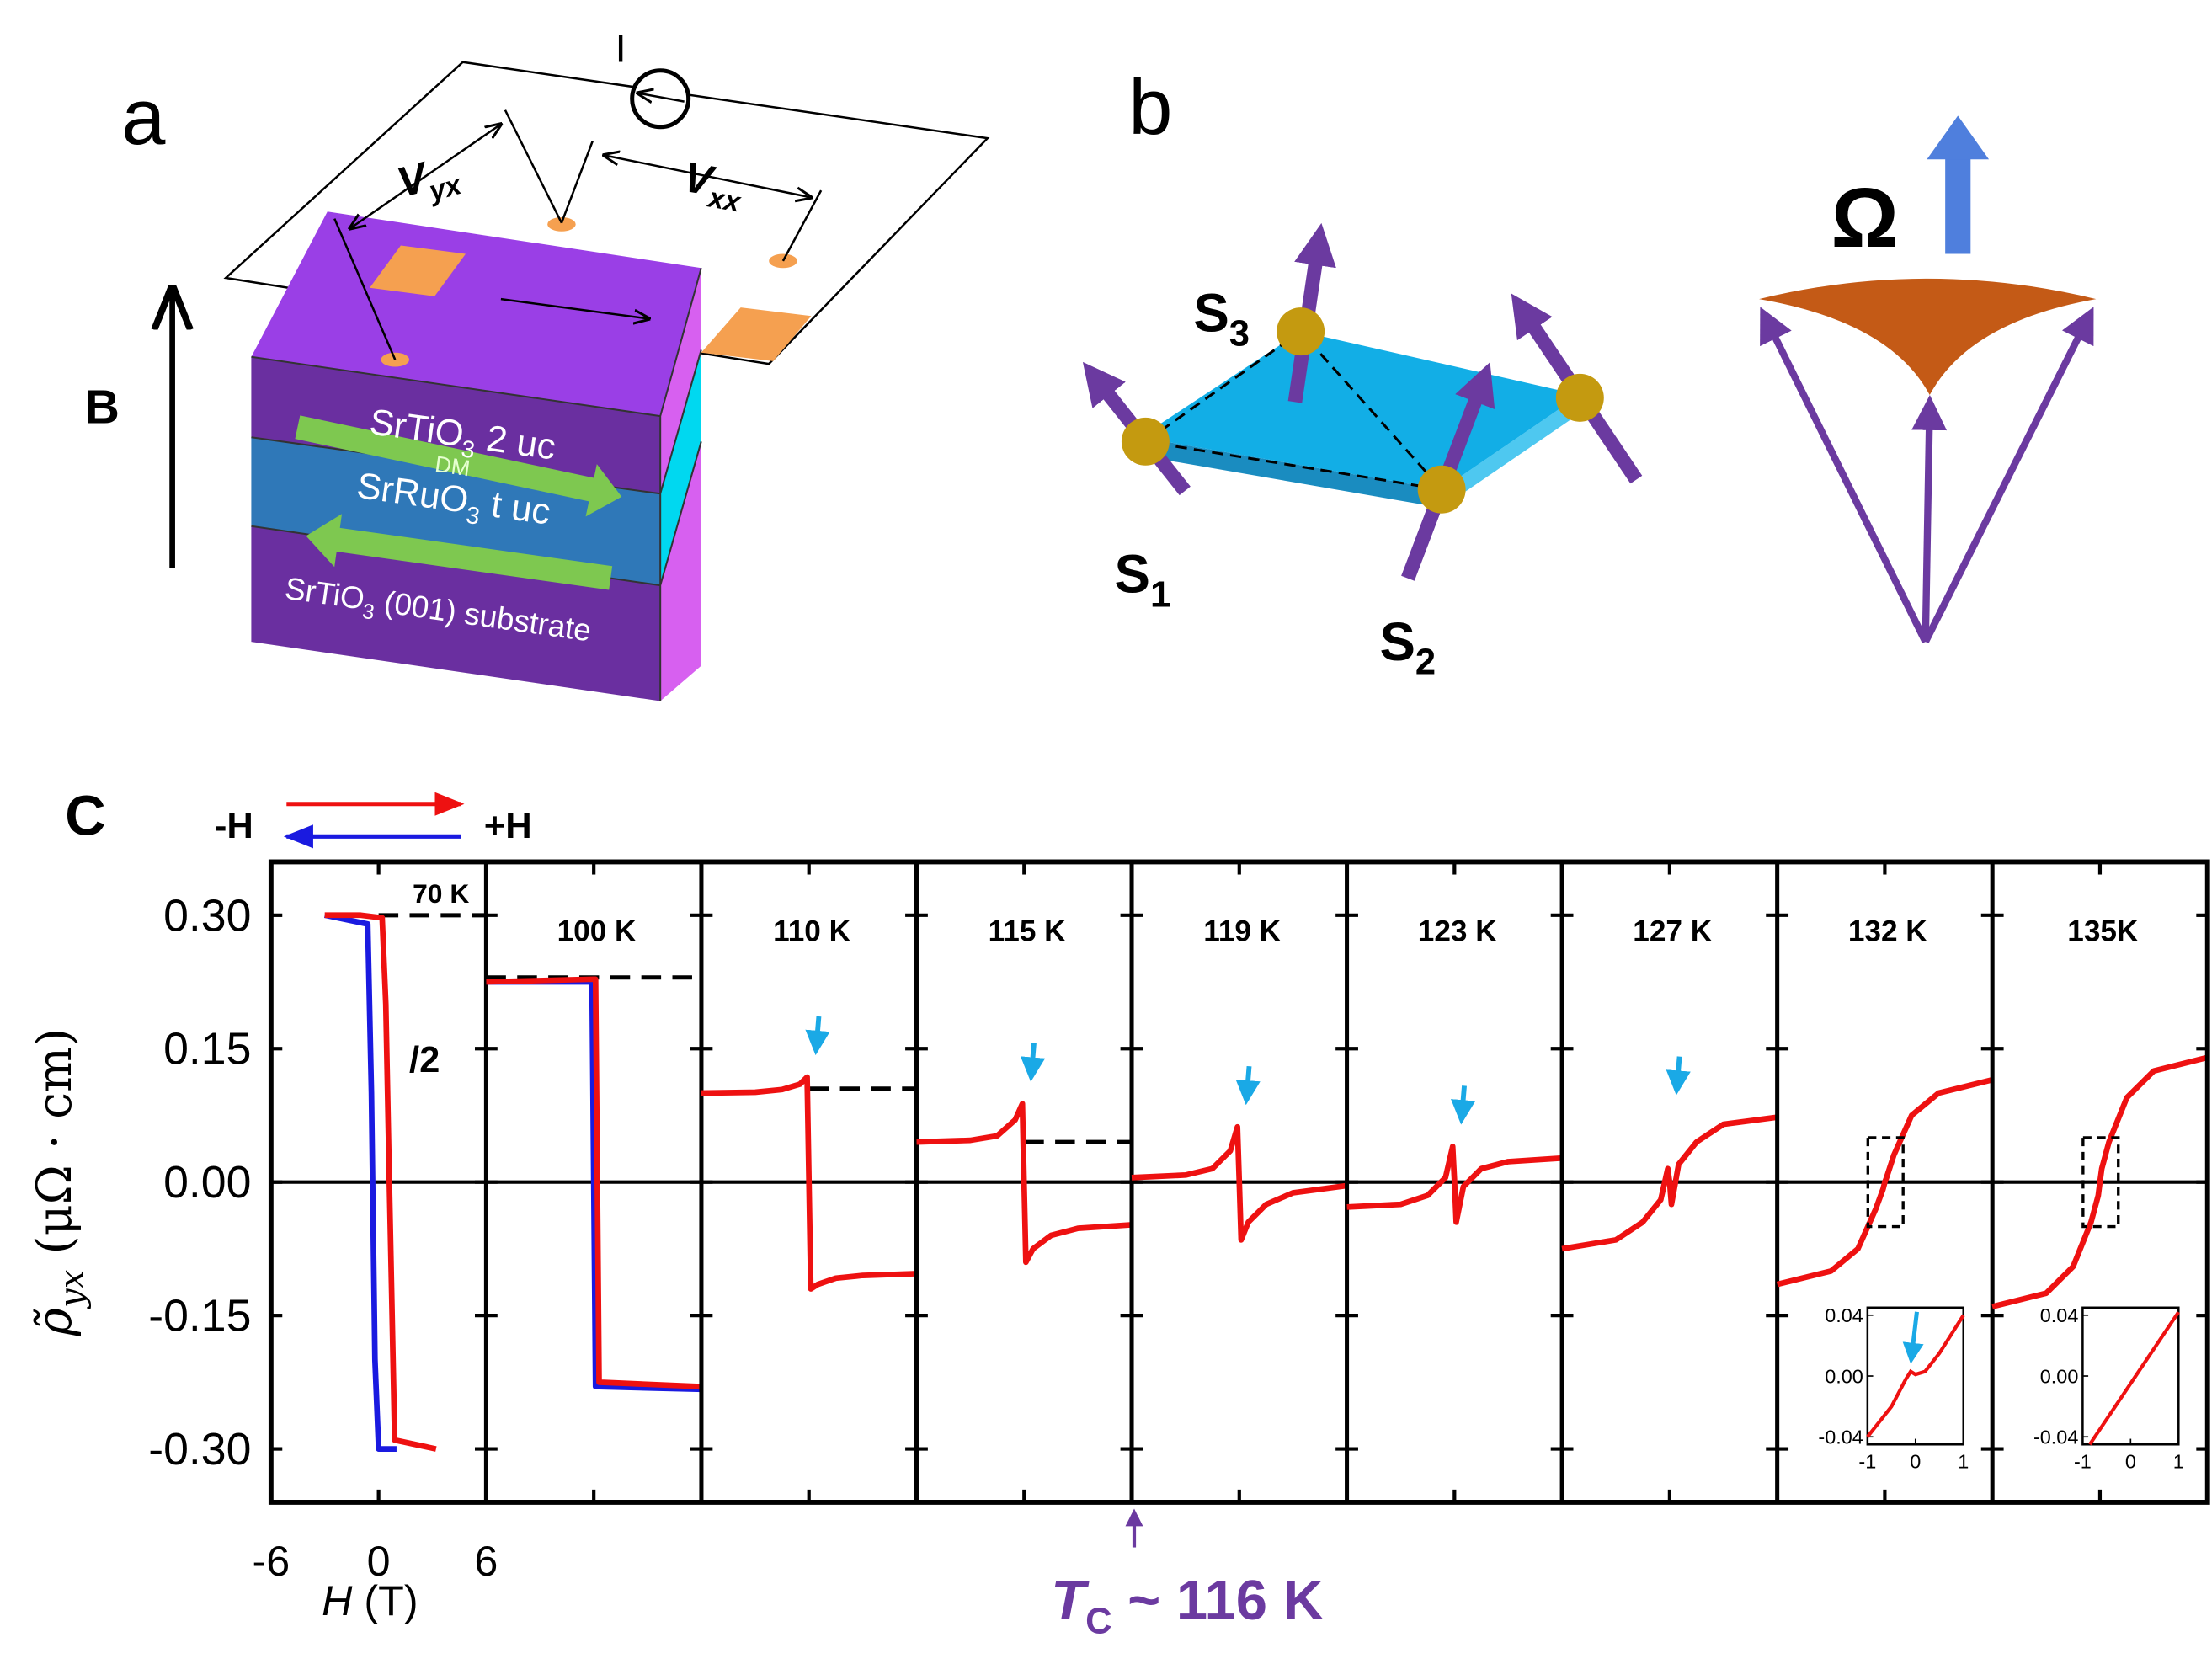 This screenshot has height=1680, width=2212. I want to click on vxx-arrow, so click(708, 176).